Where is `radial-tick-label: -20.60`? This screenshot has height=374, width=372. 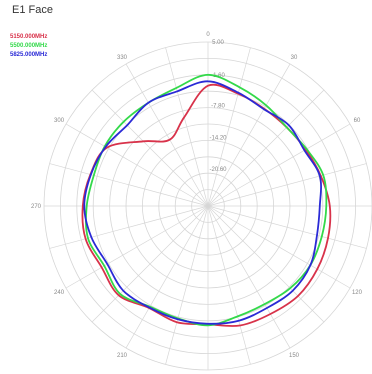
radial-tick-label: -20.60 is located at coordinates (218, 170).